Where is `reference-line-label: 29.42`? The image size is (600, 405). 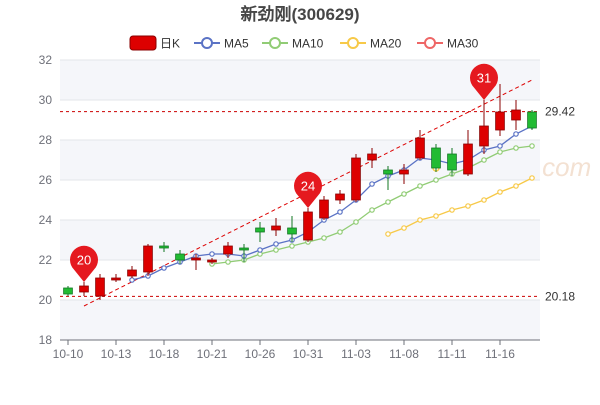
reference-line-label: 29.42 is located at coordinates (560, 112).